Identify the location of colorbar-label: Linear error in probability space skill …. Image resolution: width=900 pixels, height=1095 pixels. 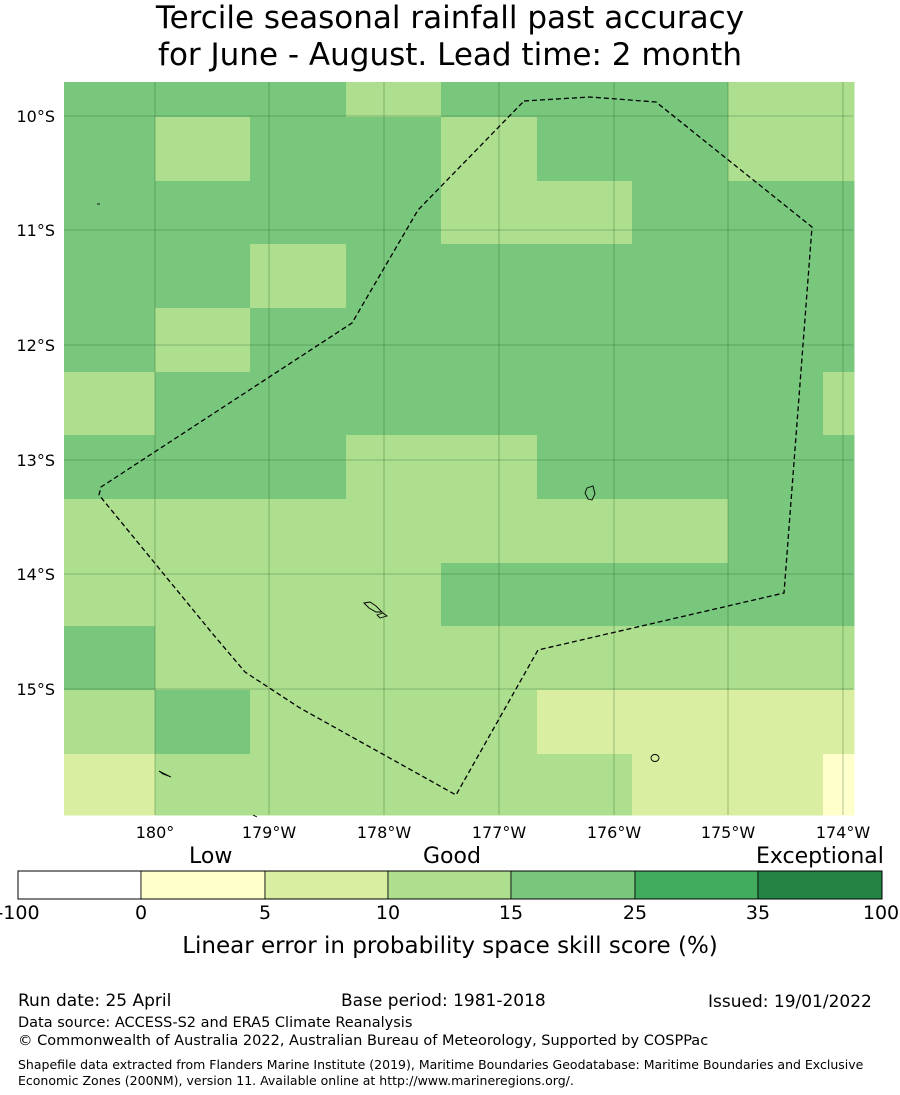
(450, 946).